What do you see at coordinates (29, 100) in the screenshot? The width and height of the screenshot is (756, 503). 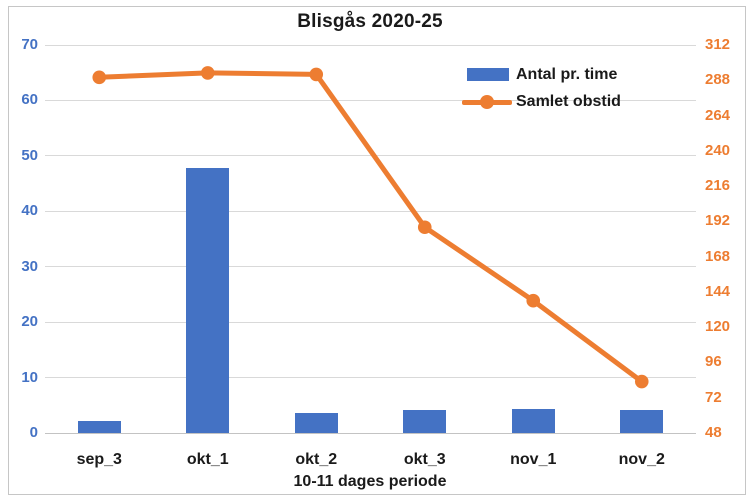 I see `left-axis-tick: 60` at bounding box center [29, 100].